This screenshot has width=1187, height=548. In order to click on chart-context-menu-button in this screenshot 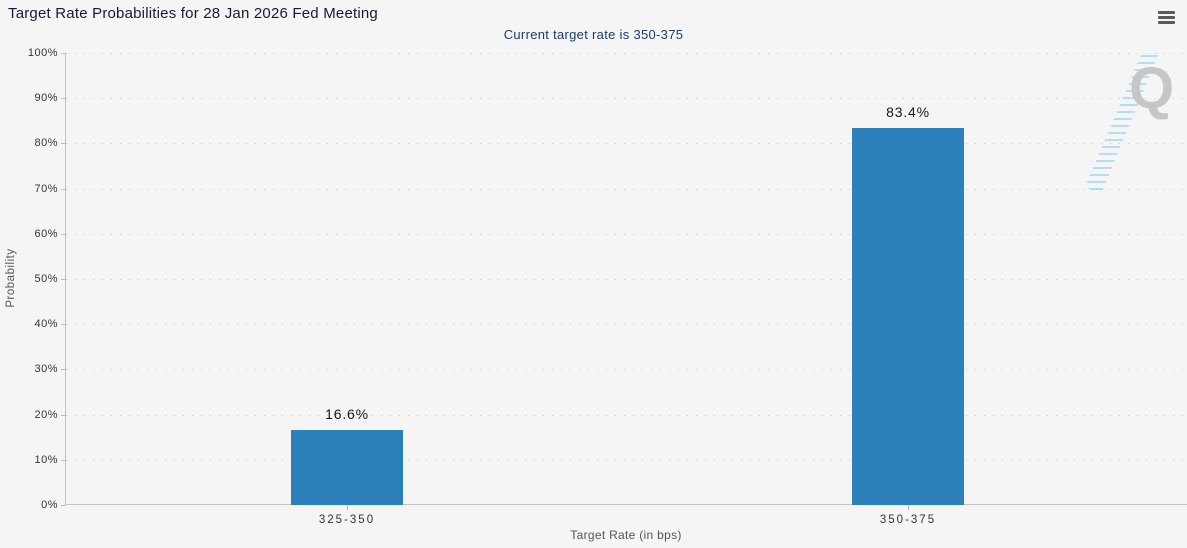, I will do `click(1167, 17)`.